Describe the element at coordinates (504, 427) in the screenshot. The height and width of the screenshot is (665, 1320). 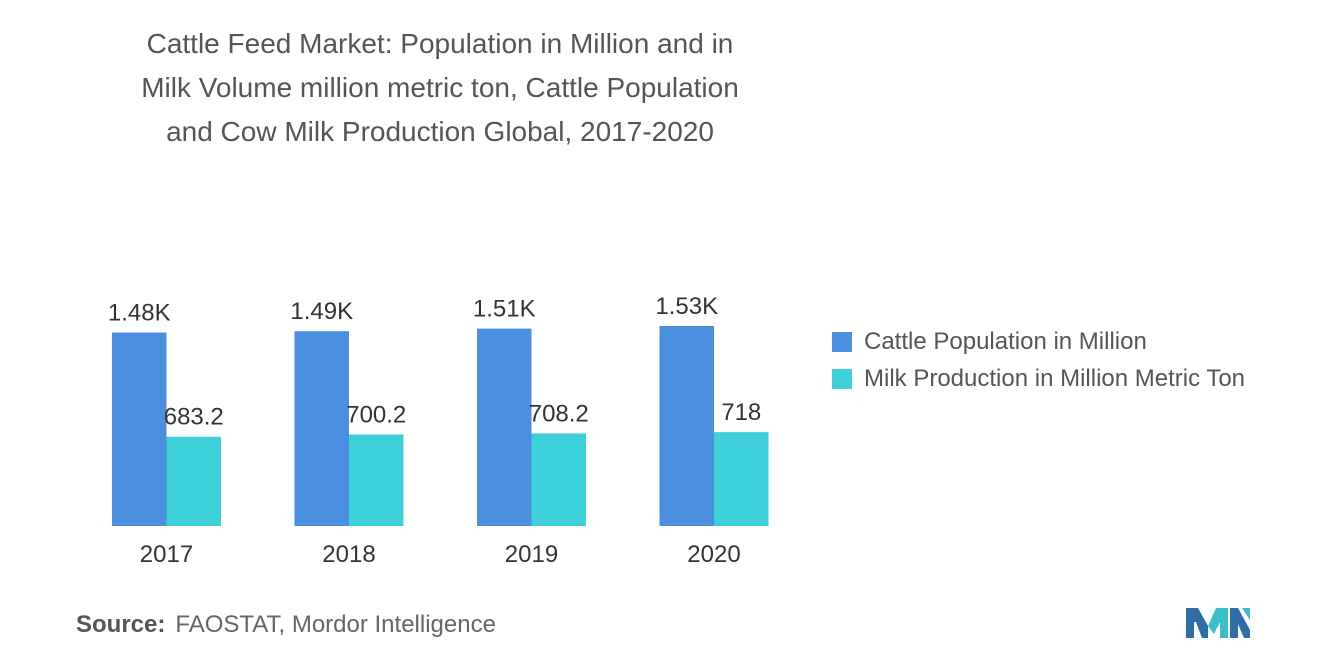
I see `bar-cattle-2019` at that location.